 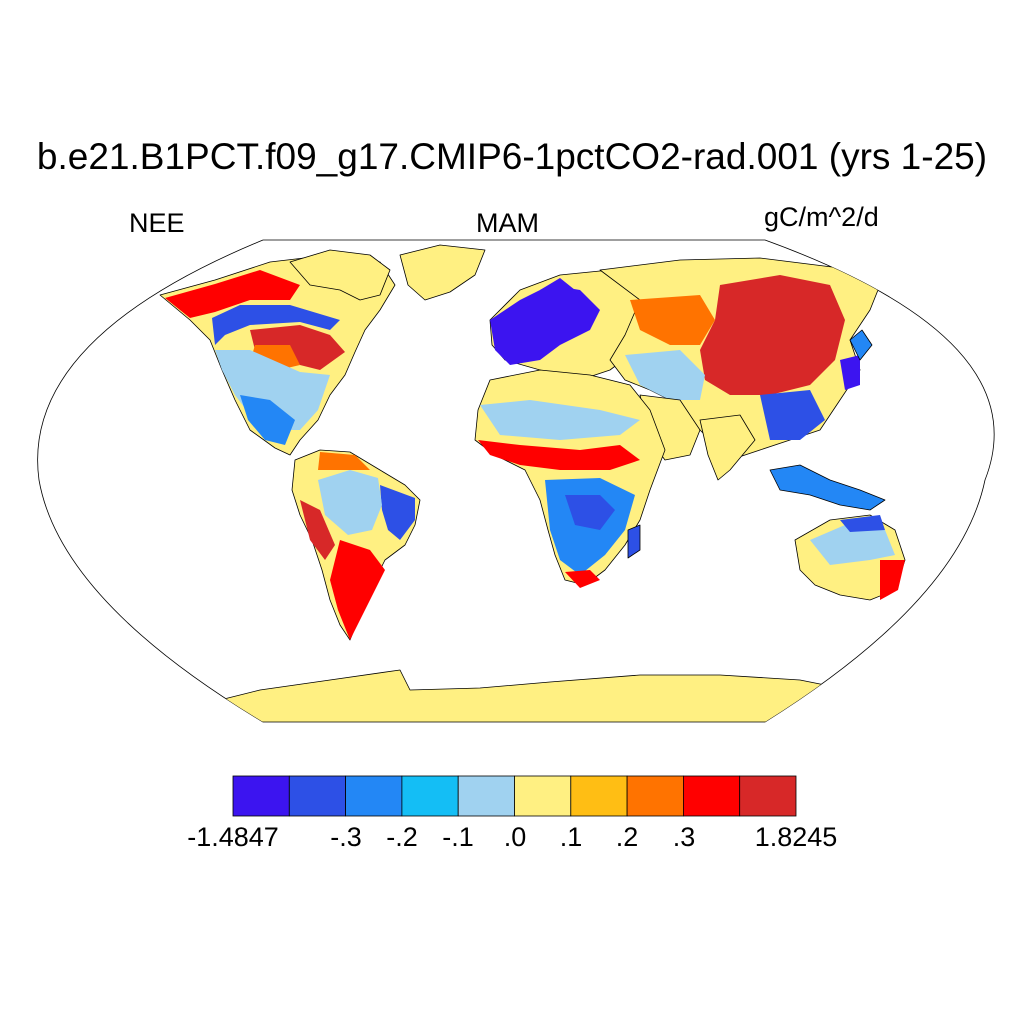 I want to click on asia-orange, so click(x=672, y=320).